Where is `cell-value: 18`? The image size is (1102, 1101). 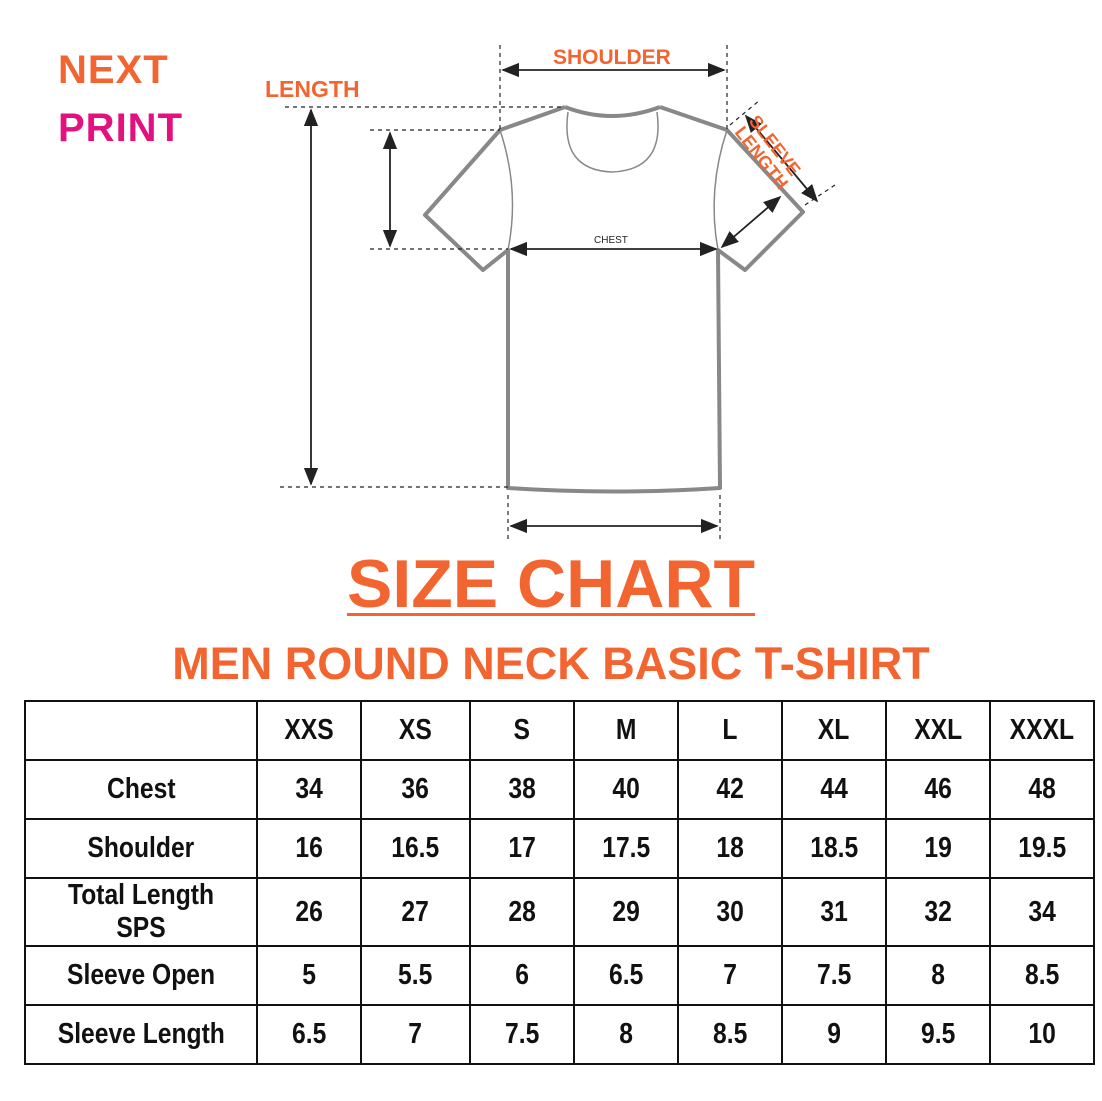 cell-value: 18 is located at coordinates (730, 848).